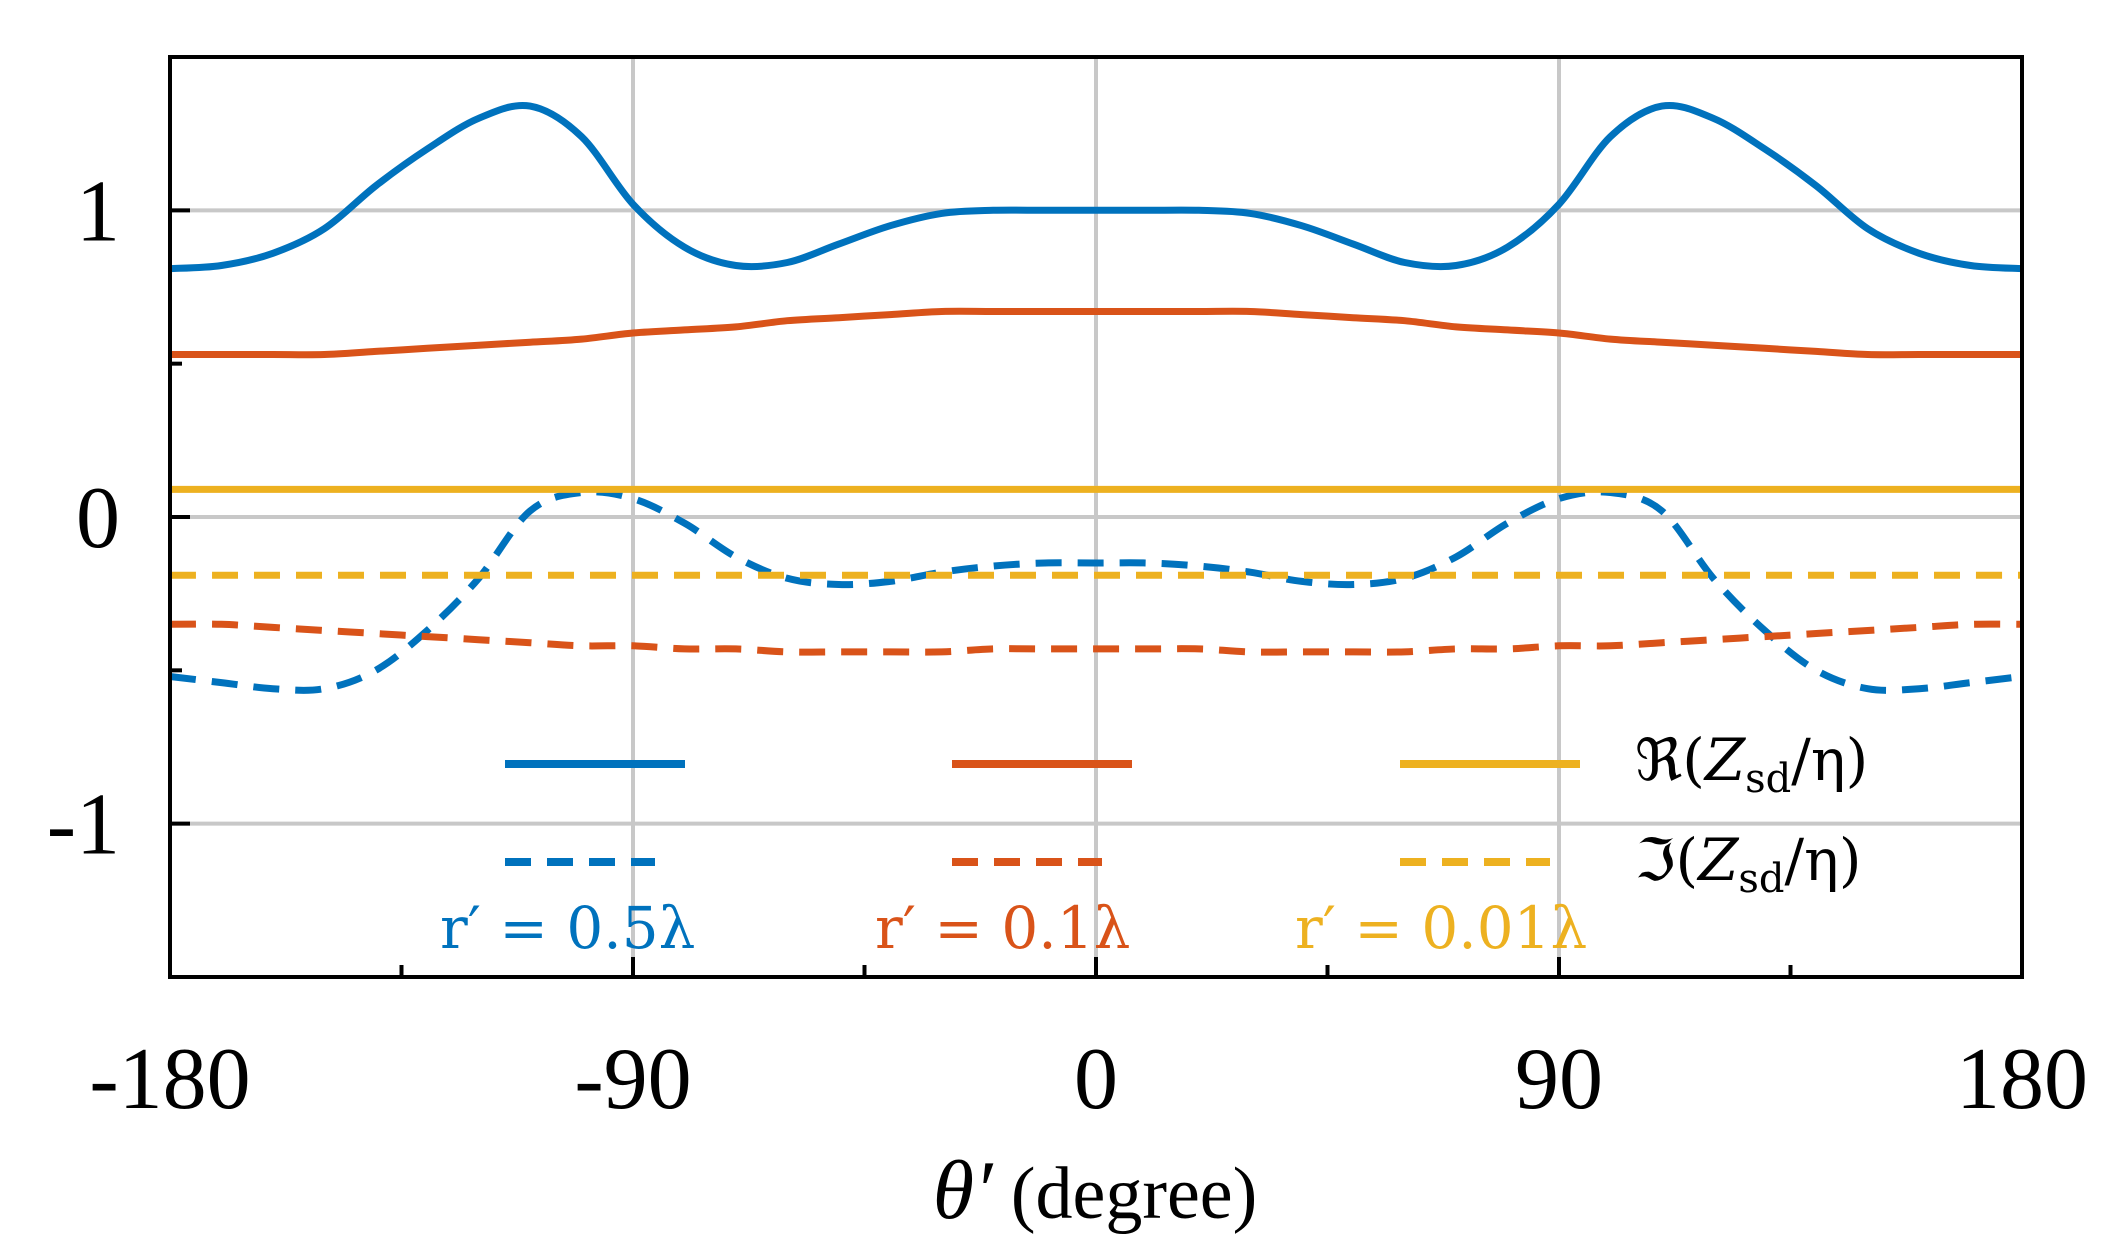 This screenshot has width=2128, height=1256. What do you see at coordinates (98, 518) in the screenshot?
I see `y-tick-label: 0` at bounding box center [98, 518].